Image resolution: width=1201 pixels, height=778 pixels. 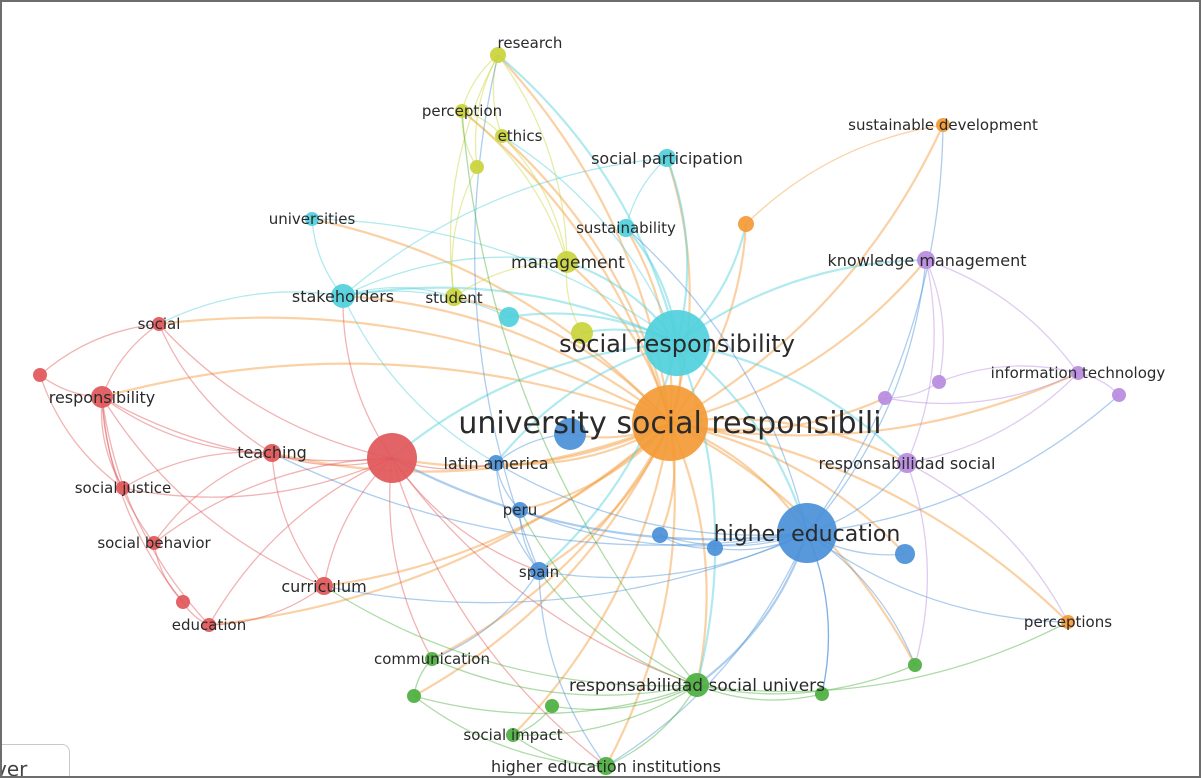 What do you see at coordinates (582, 333) in the screenshot?
I see `node-y_unl2` at bounding box center [582, 333].